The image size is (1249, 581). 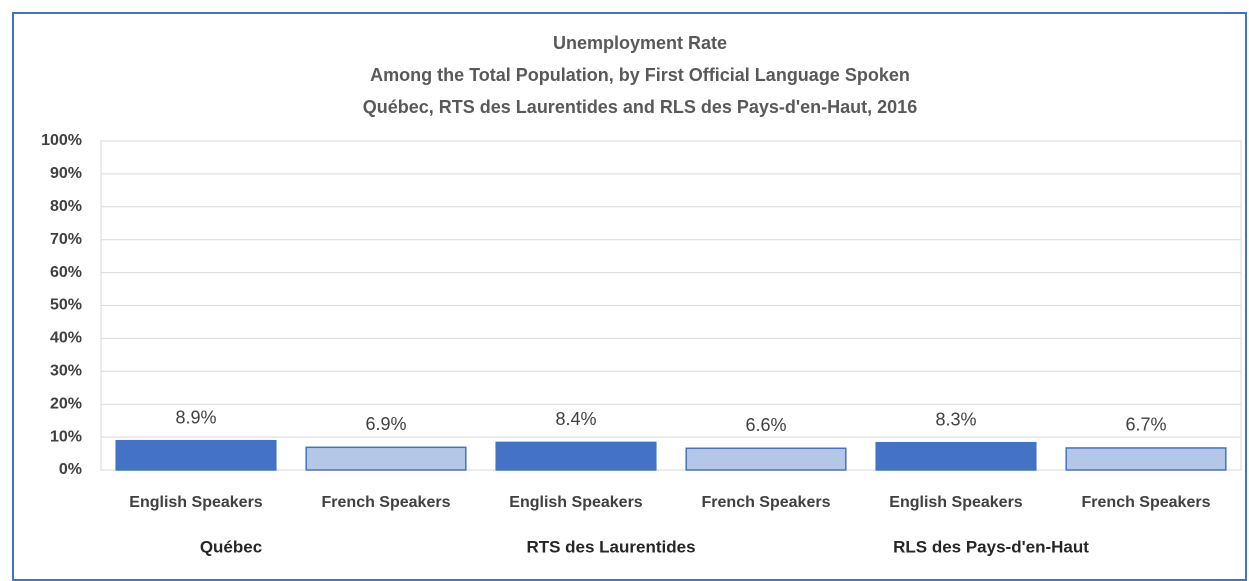 I want to click on value-label: 6.6%, so click(x=765, y=425).